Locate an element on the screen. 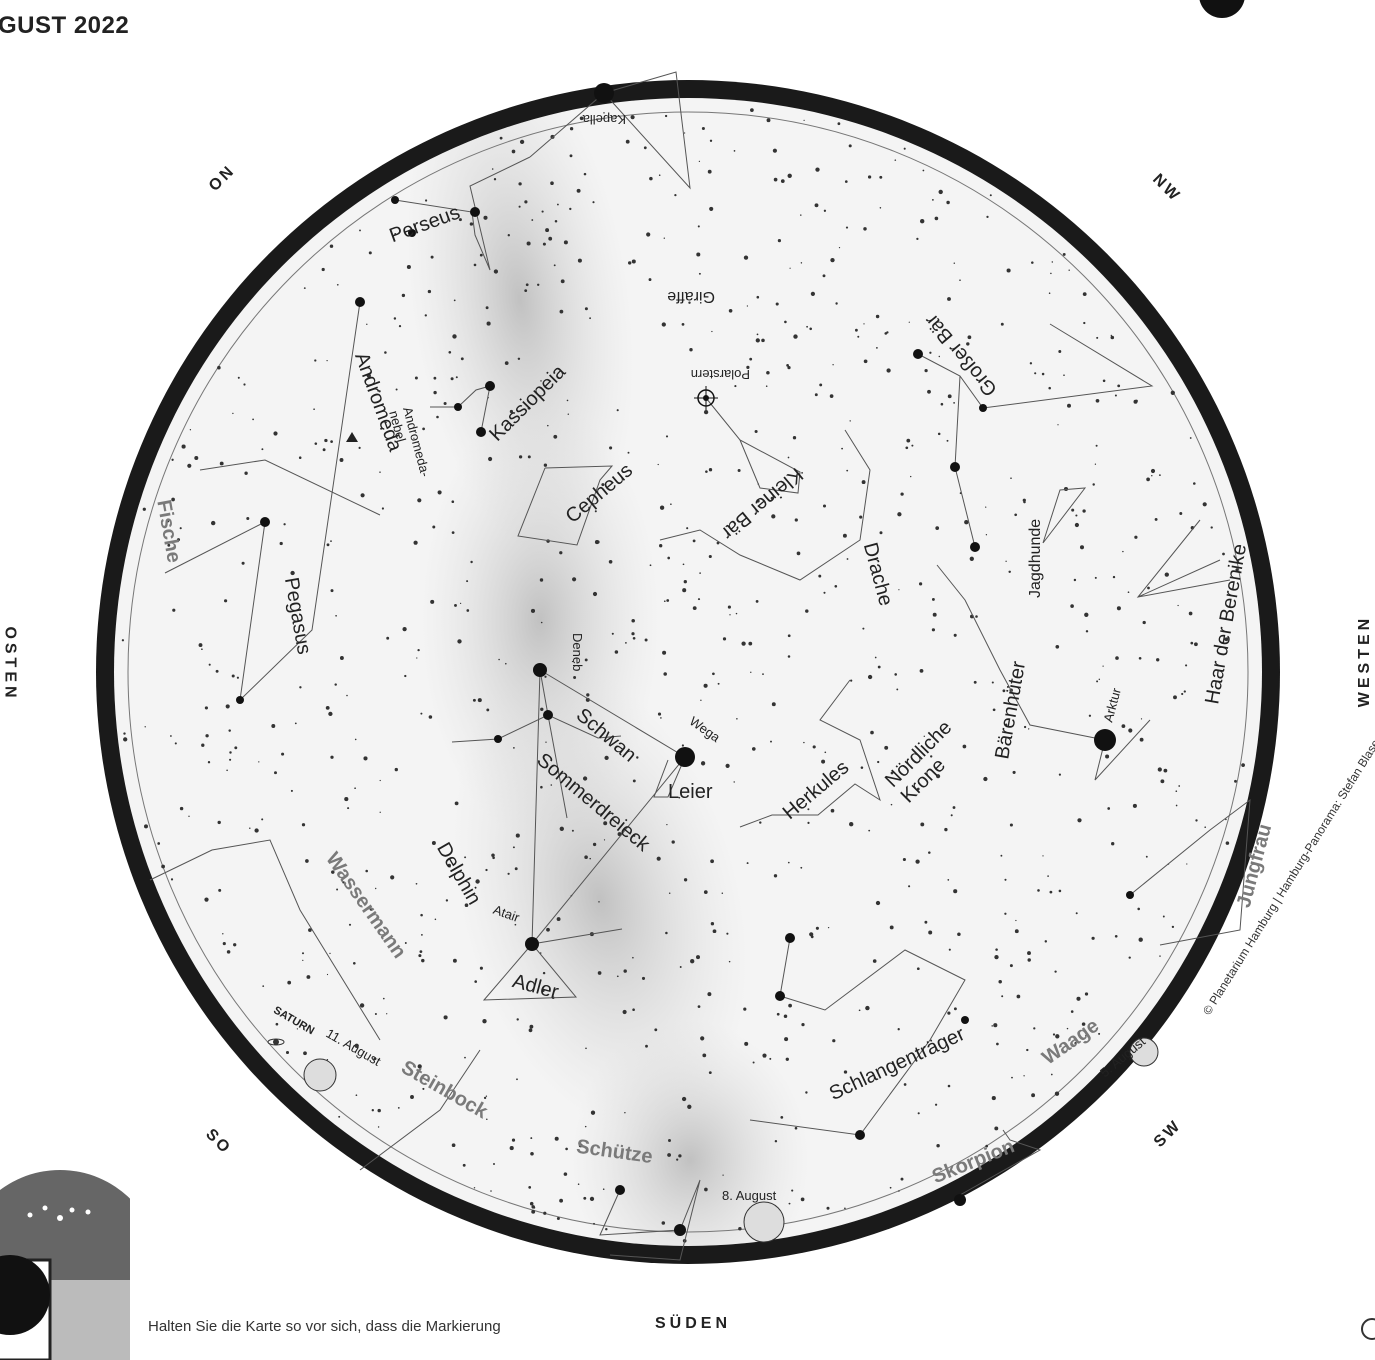  moon-11-icon is located at coordinates (320, 1075).